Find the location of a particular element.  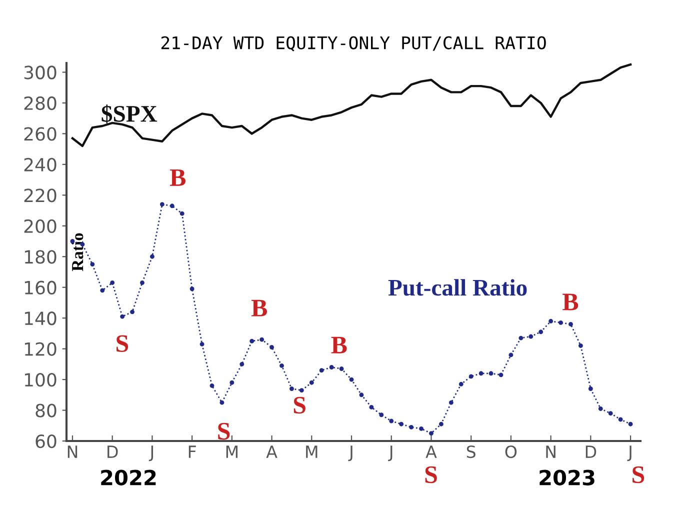

chart-title: 21-DAY WTD EQUITY-ONLY PUT/CALL RATIO is located at coordinates (353, 44).